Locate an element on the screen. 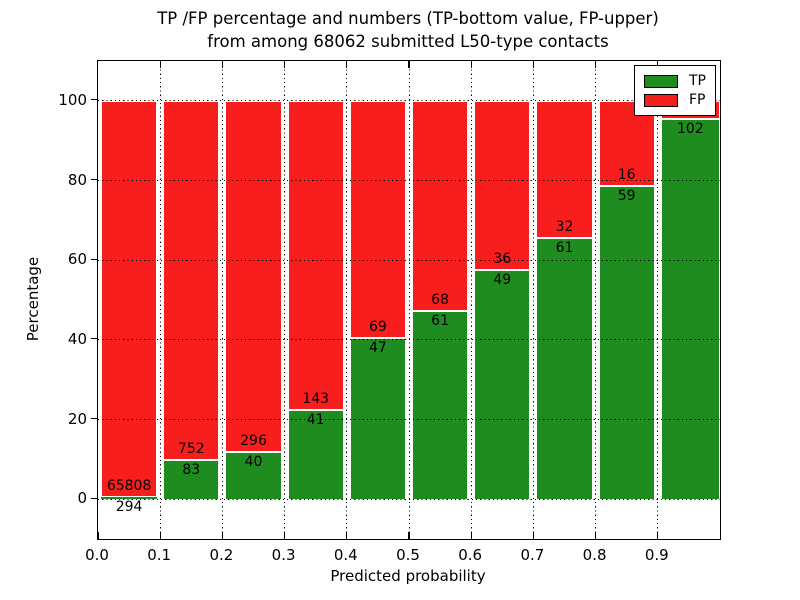 The image size is (800, 600). legend-item-tp: TP is located at coordinates (675, 81).